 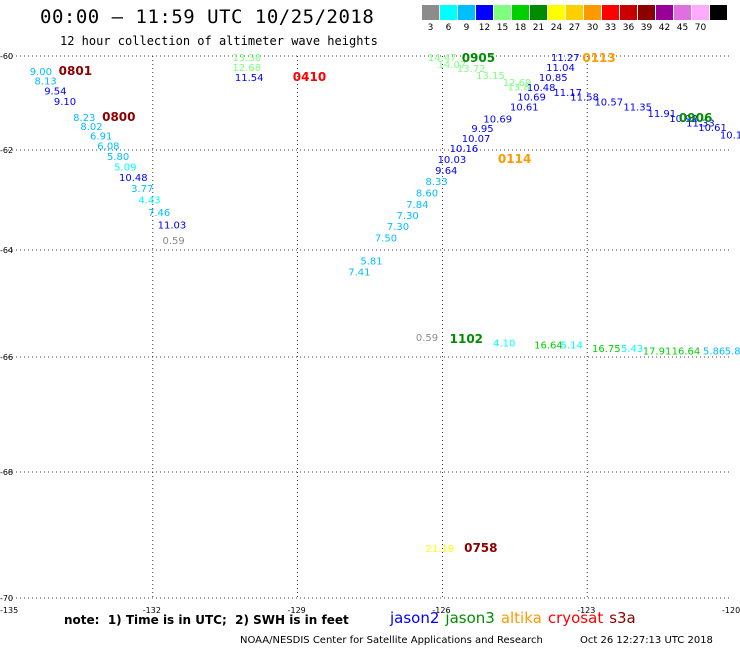 What do you see at coordinates (246, 58) in the screenshot?
I see `wave-height-label: 13.38` at bounding box center [246, 58].